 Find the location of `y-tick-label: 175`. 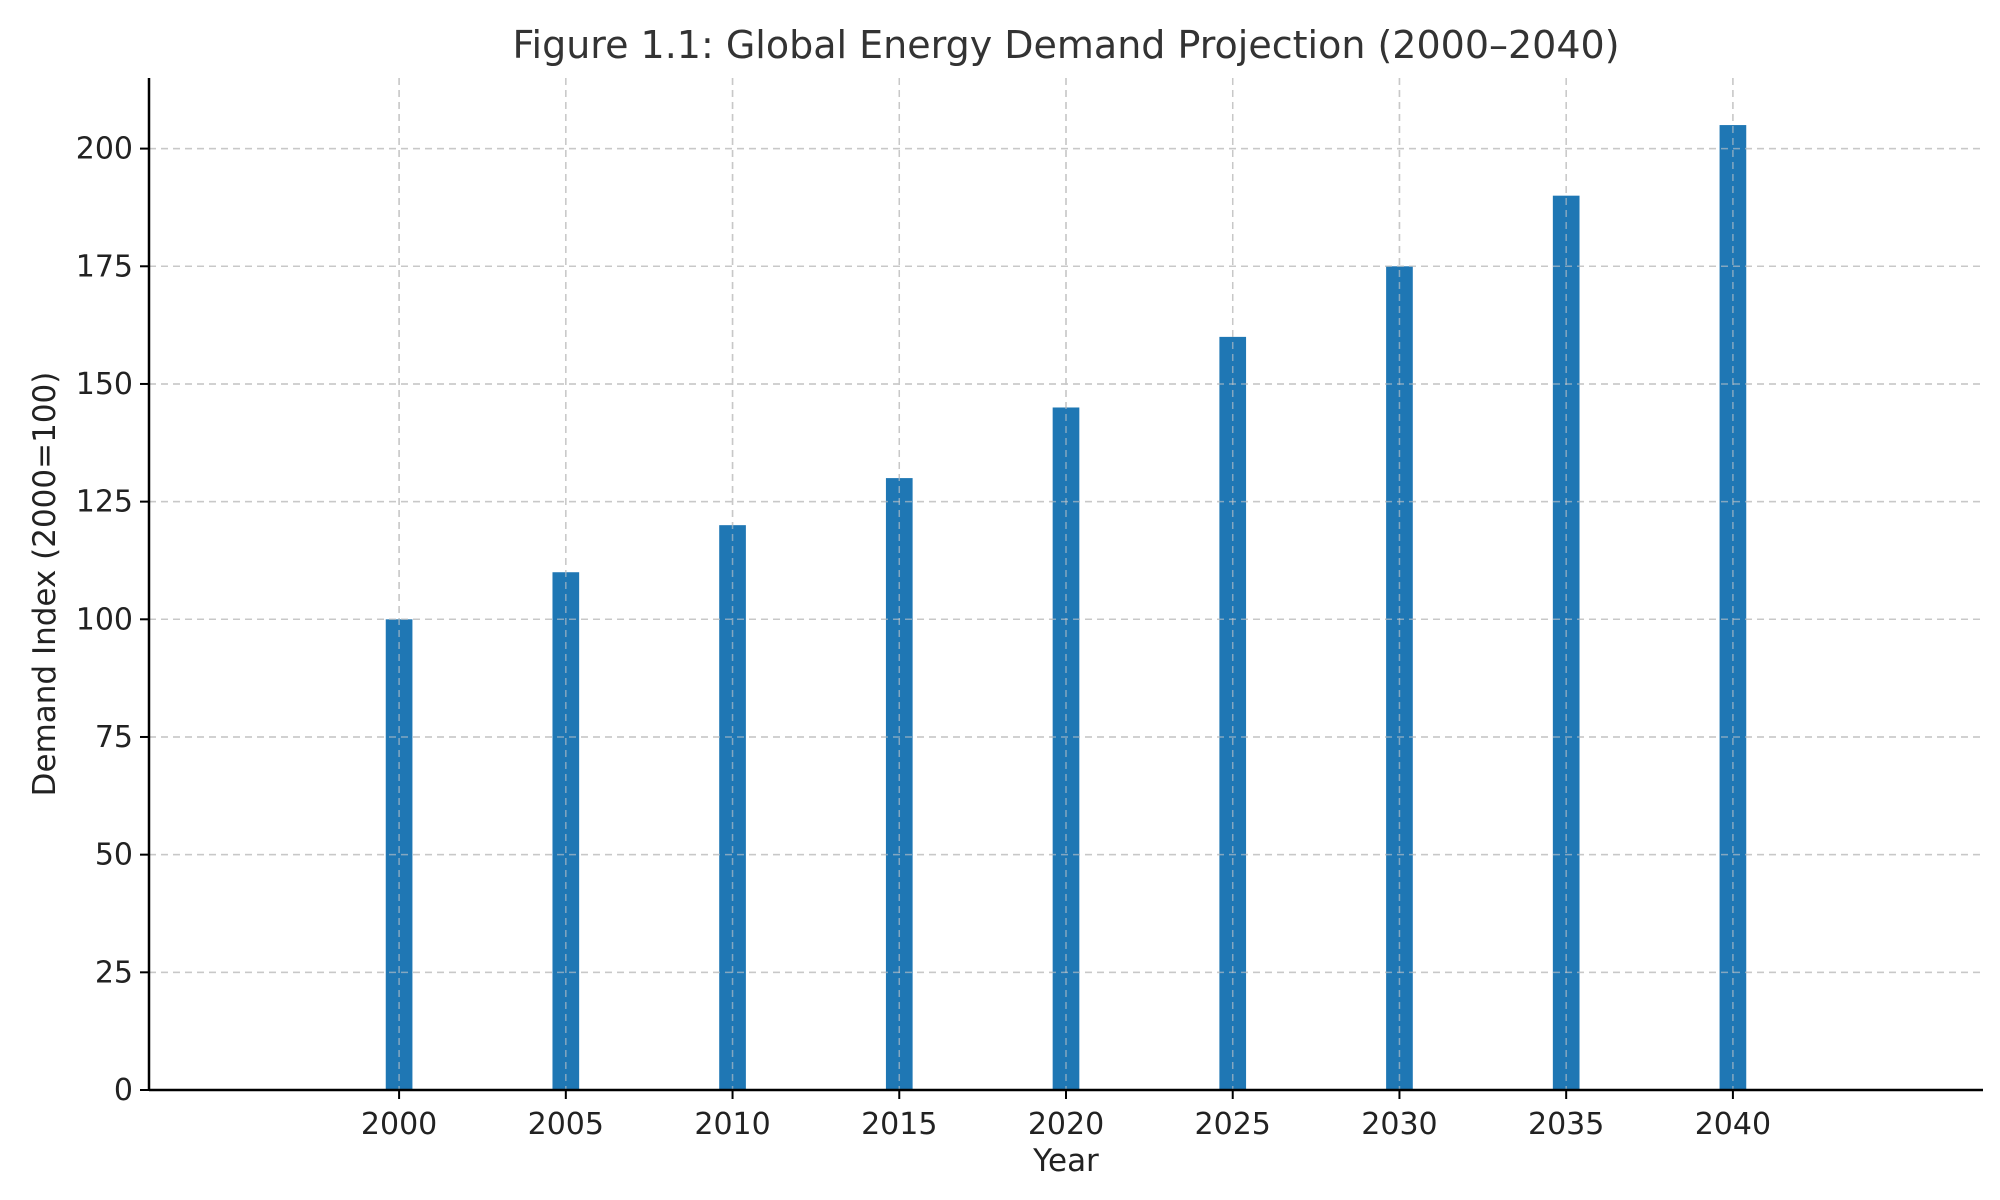

y-tick-label: 175 is located at coordinates (104, 266).